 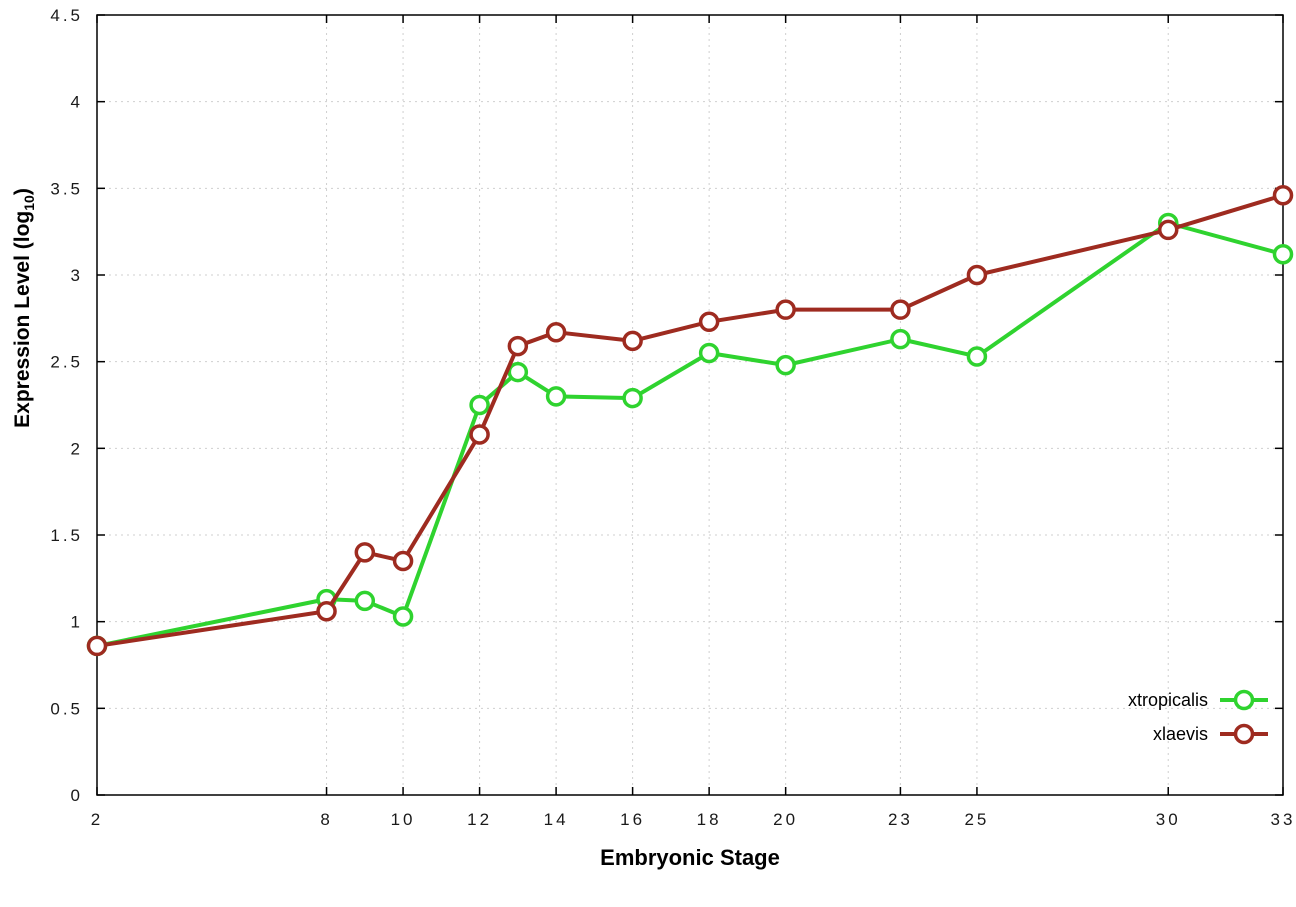 I want to click on x-tick-label: 20, so click(x=785, y=819).